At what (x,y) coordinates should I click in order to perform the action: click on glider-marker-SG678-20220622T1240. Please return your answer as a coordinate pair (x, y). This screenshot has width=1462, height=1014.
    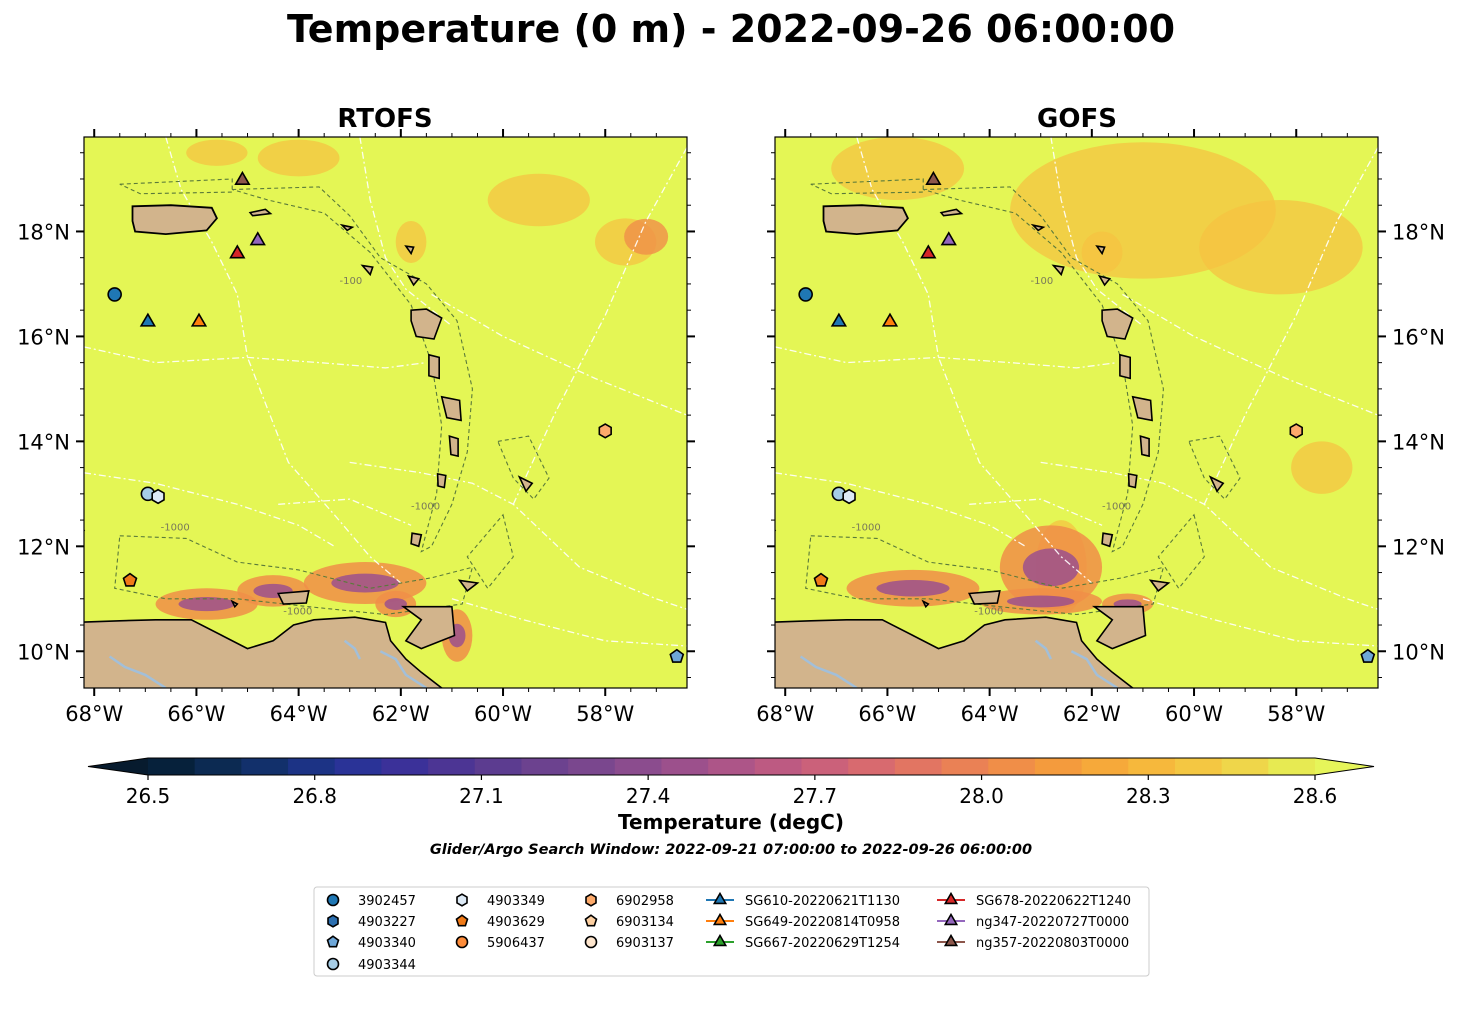
    Looking at the image, I should click on (928, 251).